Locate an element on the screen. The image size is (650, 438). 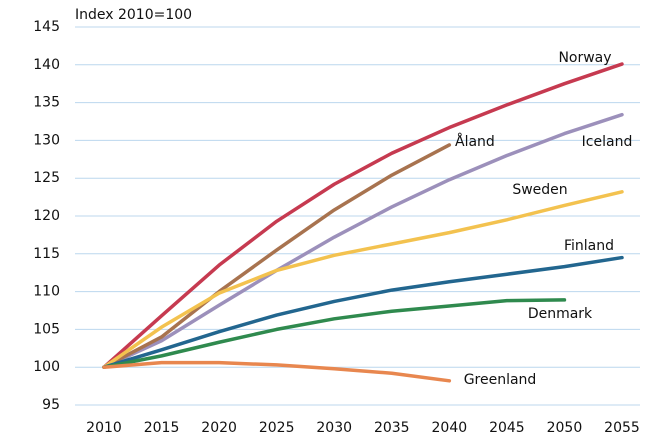
x-tick-label: 2020 is located at coordinates (219, 428).